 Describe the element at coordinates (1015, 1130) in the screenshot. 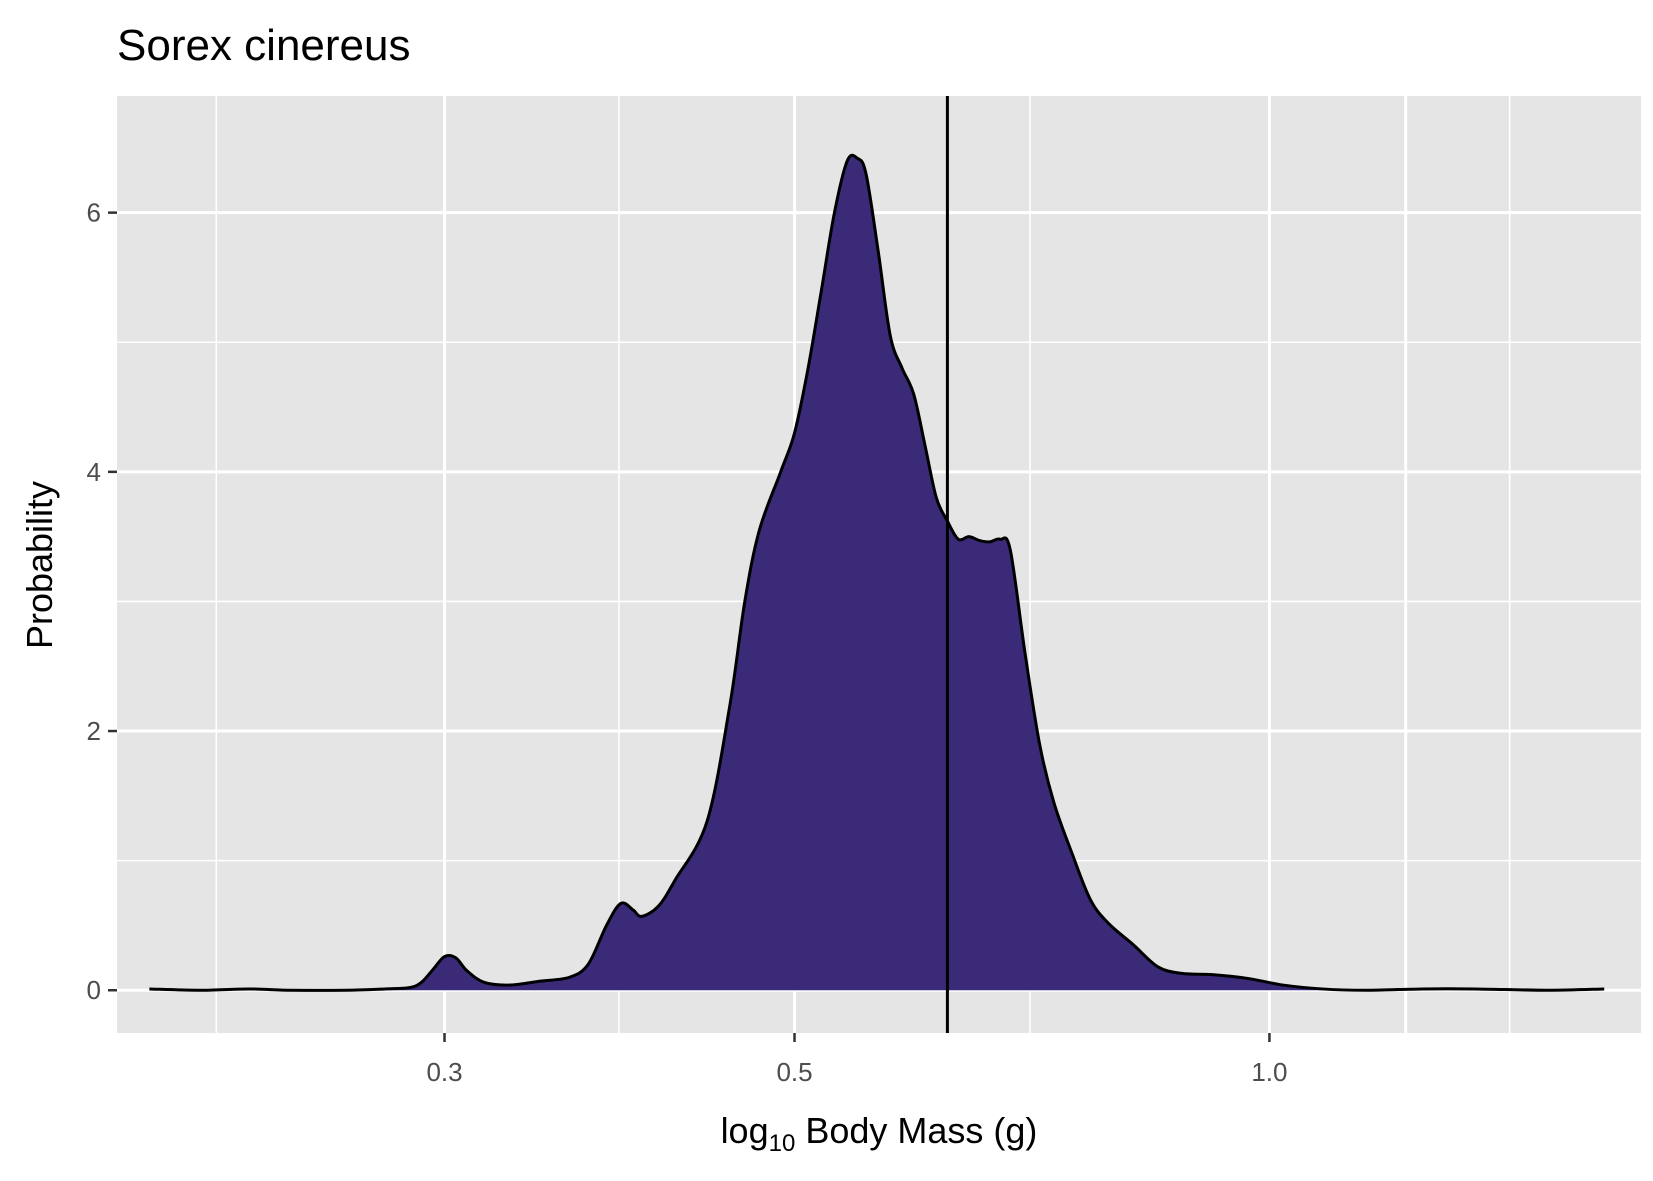

I see `x-axis-title-unit: g` at that location.